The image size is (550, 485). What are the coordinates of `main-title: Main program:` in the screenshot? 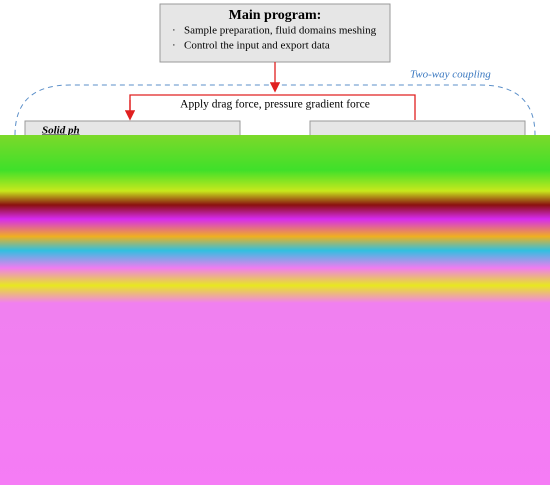 It's located at (275, 15).